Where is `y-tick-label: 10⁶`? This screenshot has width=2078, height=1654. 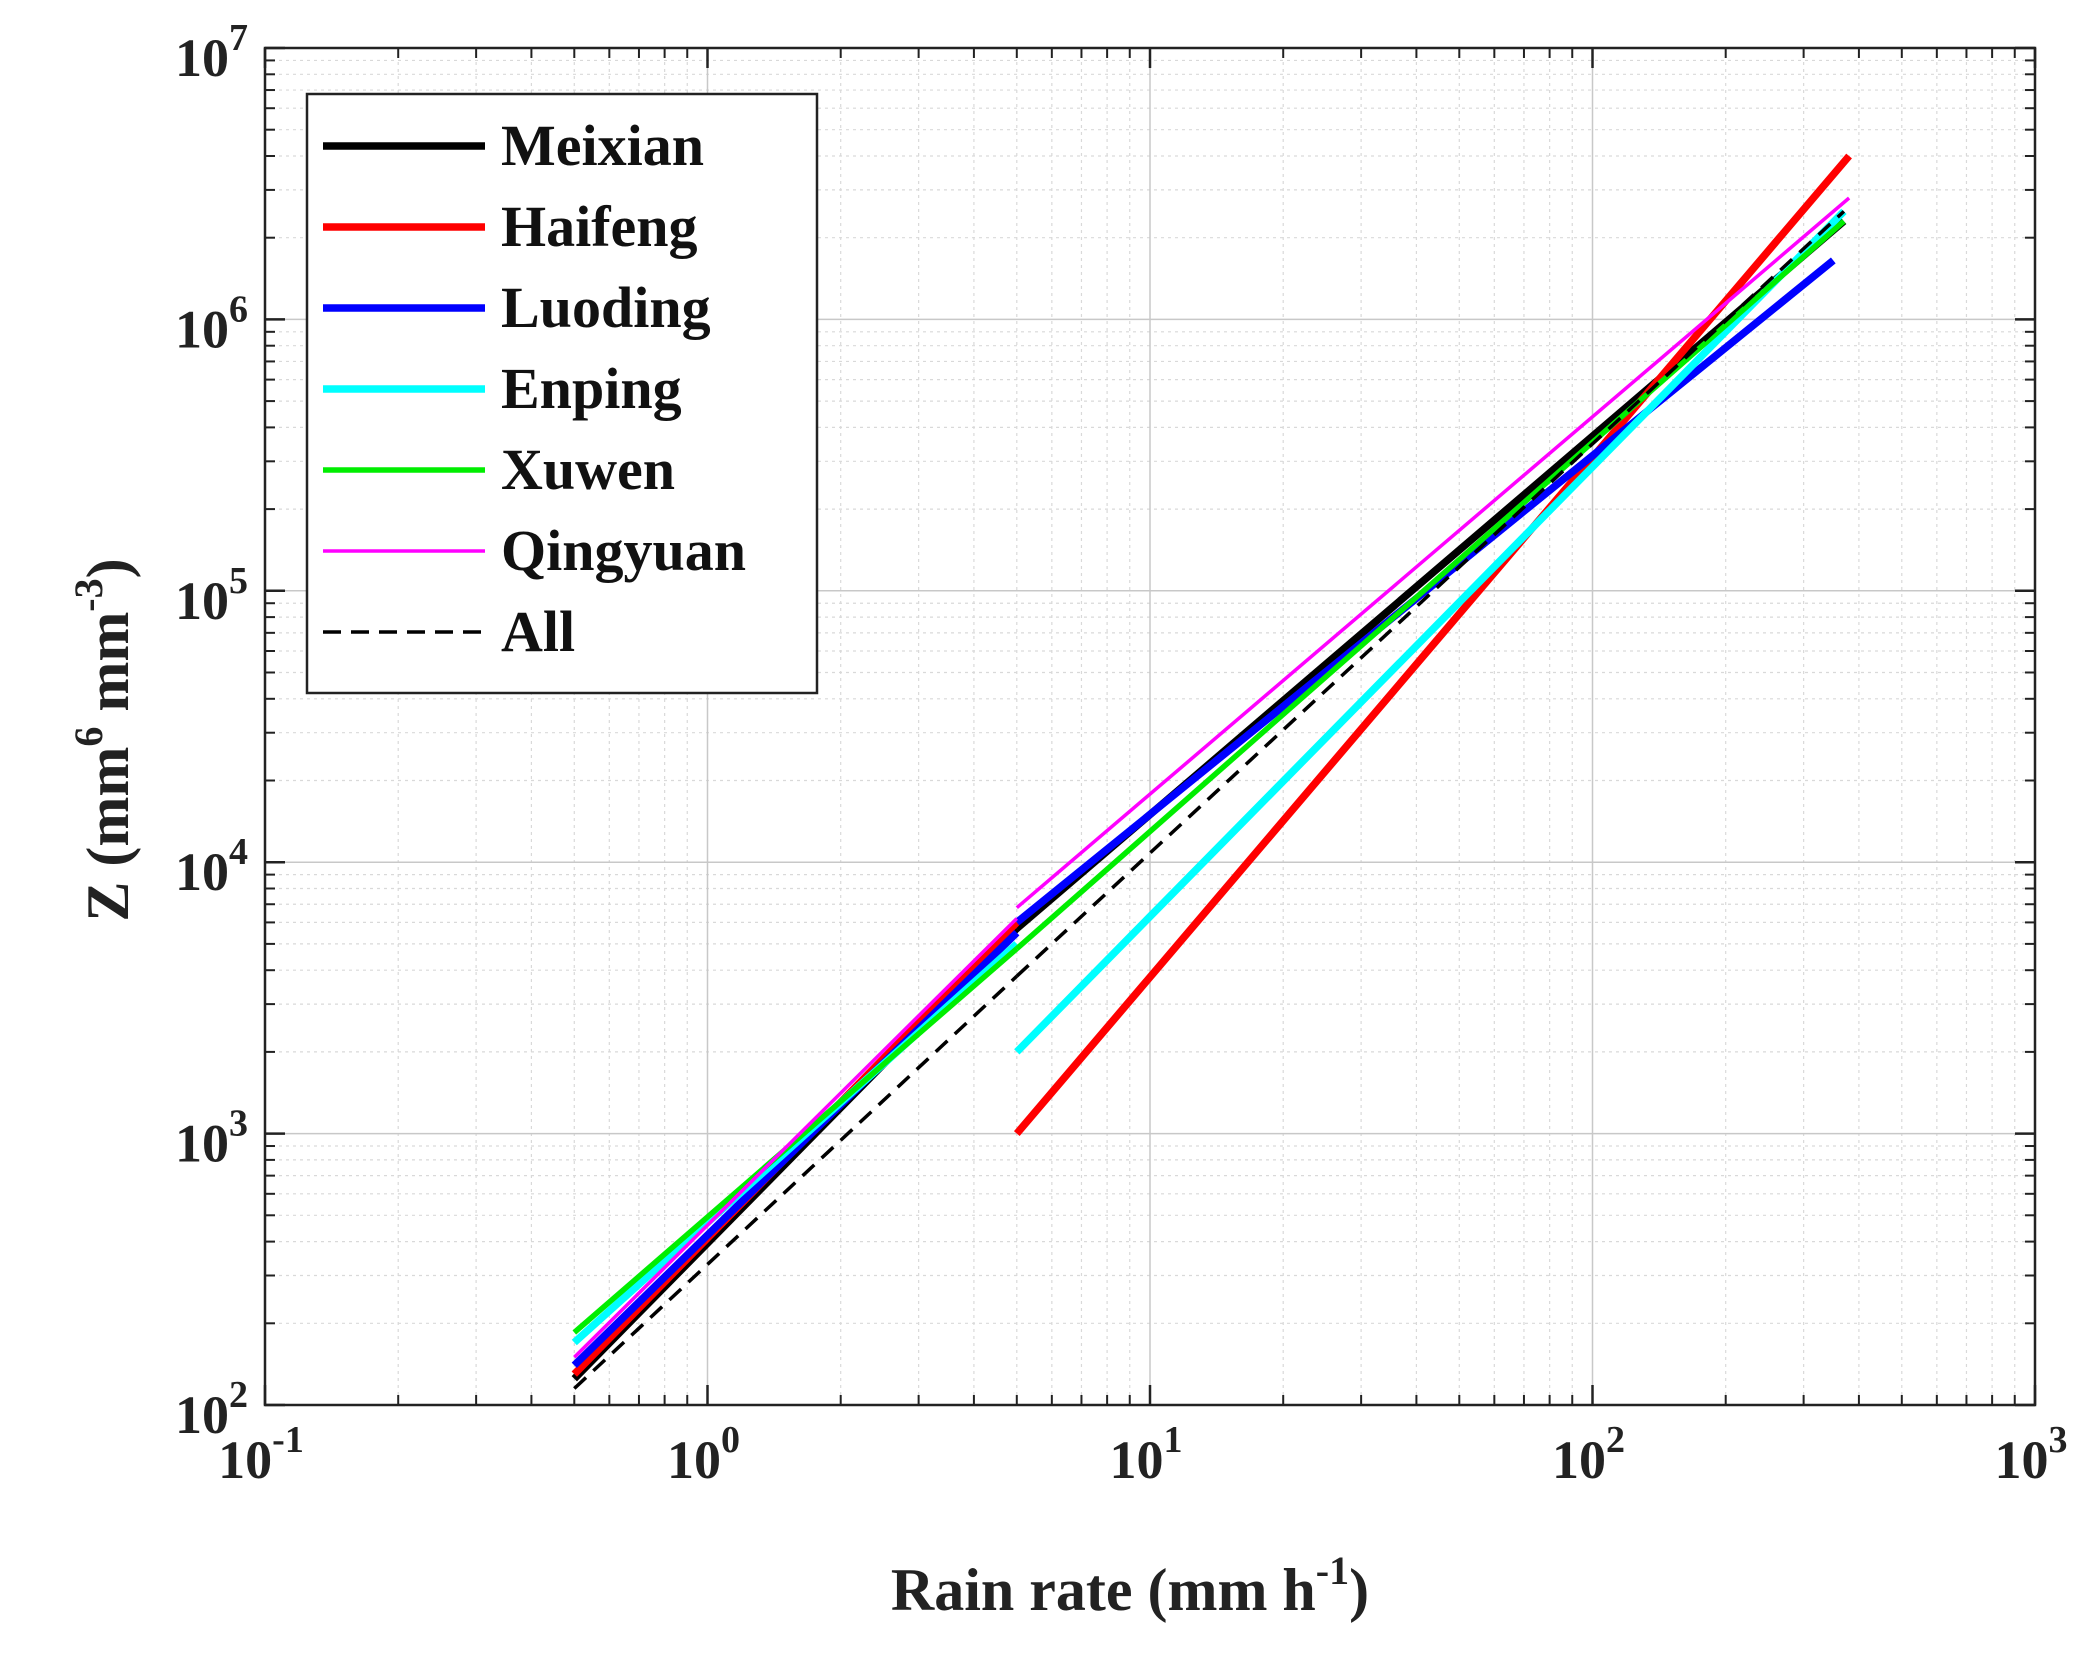 y-tick-label: 10⁶ is located at coordinates (211, 323).